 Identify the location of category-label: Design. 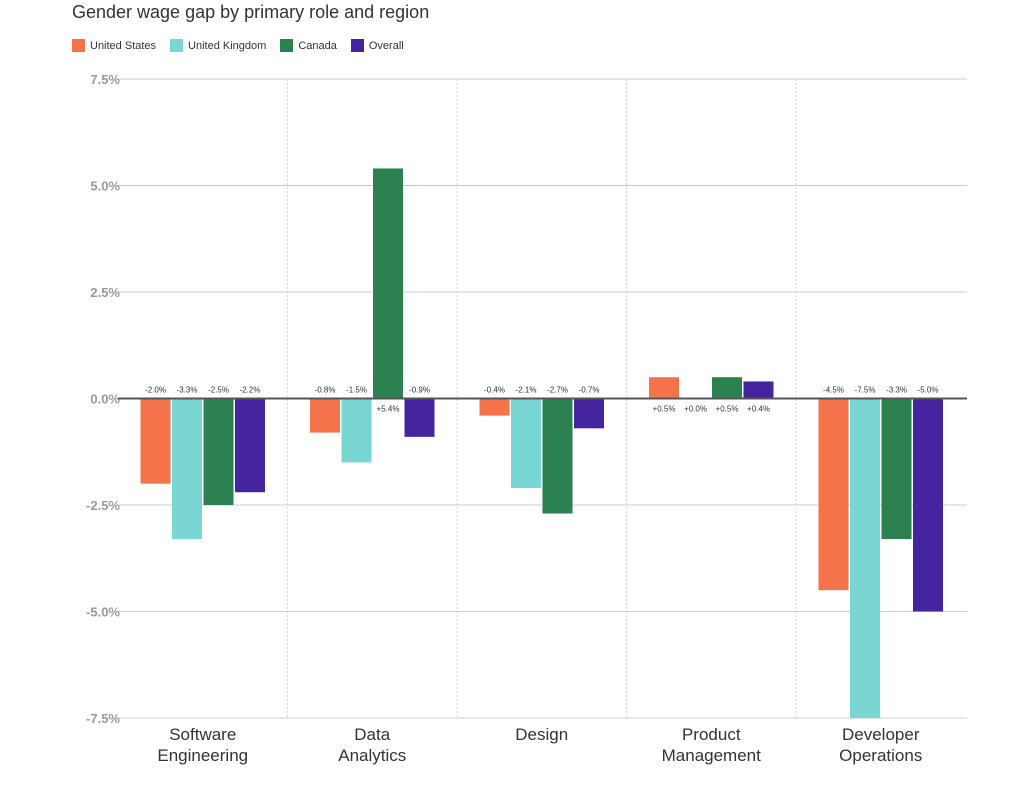
(541, 734).